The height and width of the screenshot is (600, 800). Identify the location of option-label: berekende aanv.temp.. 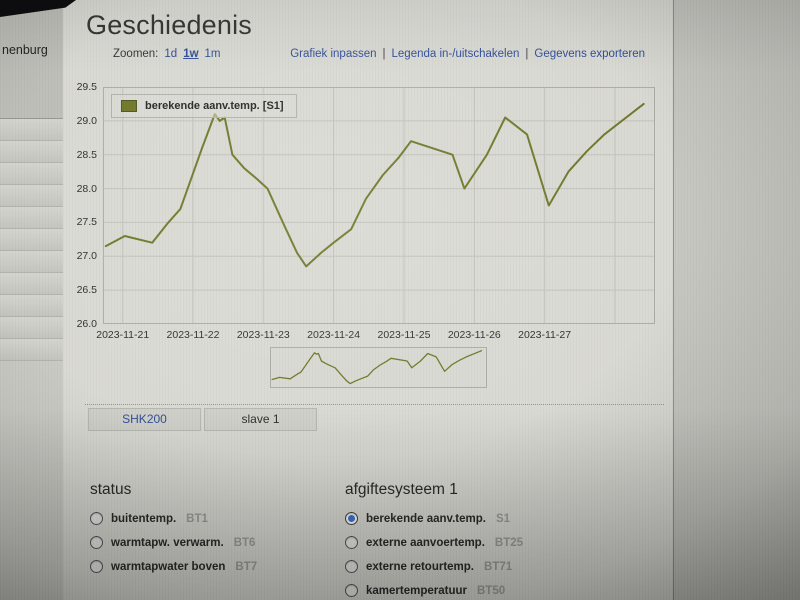
(426, 518).